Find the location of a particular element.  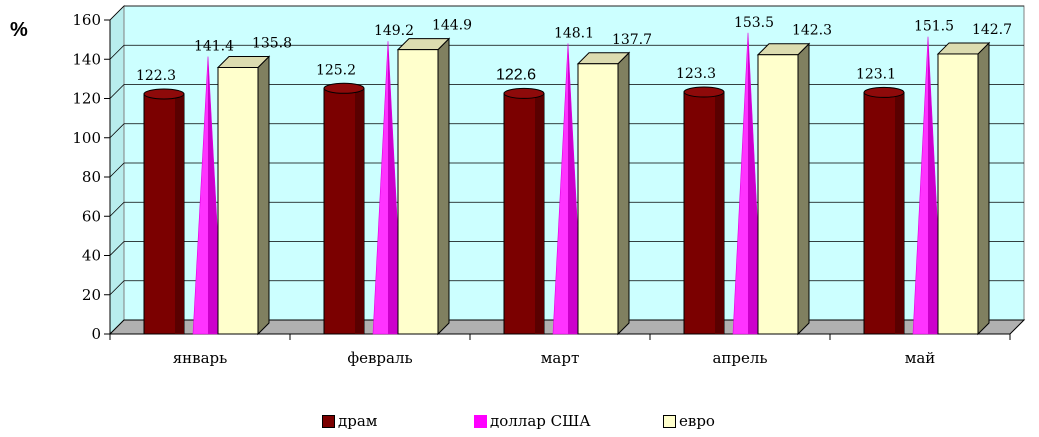

data-label-euro: 137.7 is located at coordinates (632, 40).